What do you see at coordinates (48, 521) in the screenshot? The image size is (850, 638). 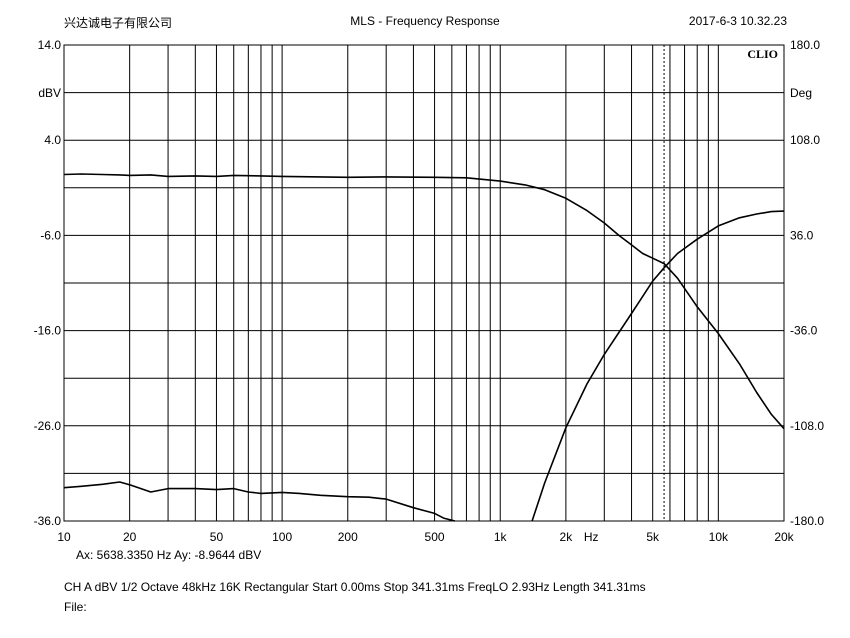 I see `y-left-tick-label: -36.0` at bounding box center [48, 521].